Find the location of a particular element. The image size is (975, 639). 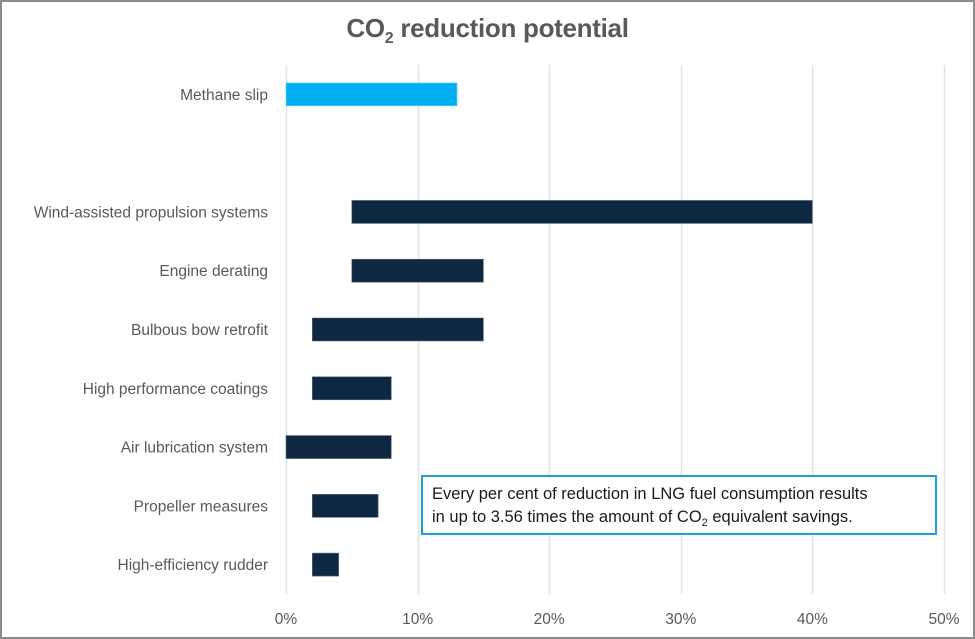

category-label: Air lubrication system is located at coordinates (194, 448).